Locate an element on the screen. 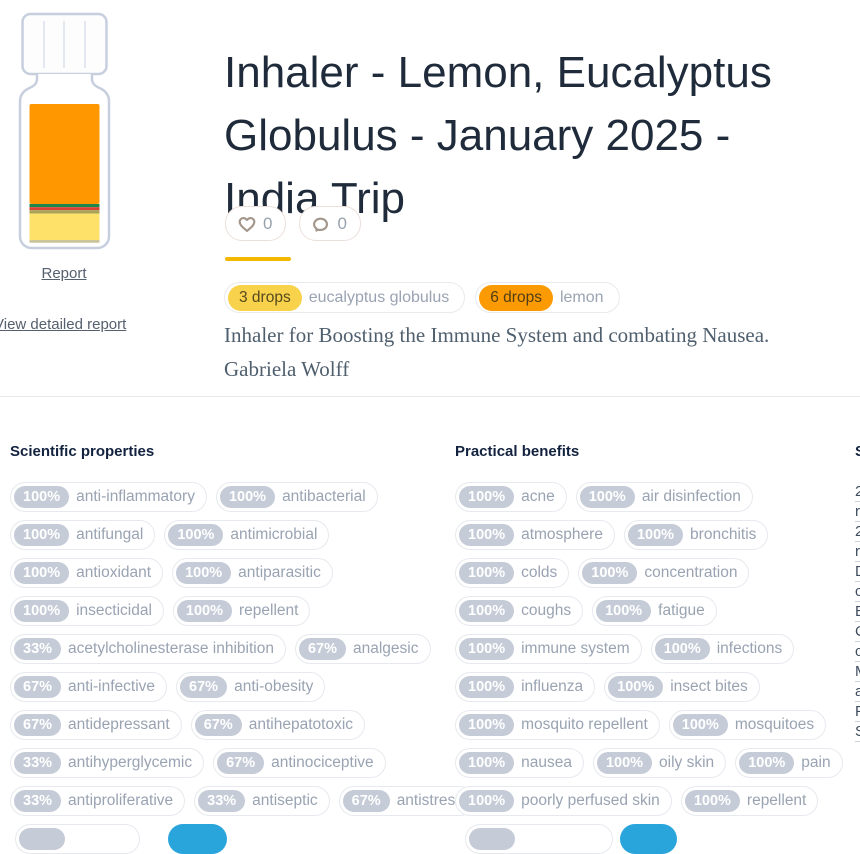 This screenshot has width=860, height=854. property-label: antihyperglycemic is located at coordinates (130, 762).